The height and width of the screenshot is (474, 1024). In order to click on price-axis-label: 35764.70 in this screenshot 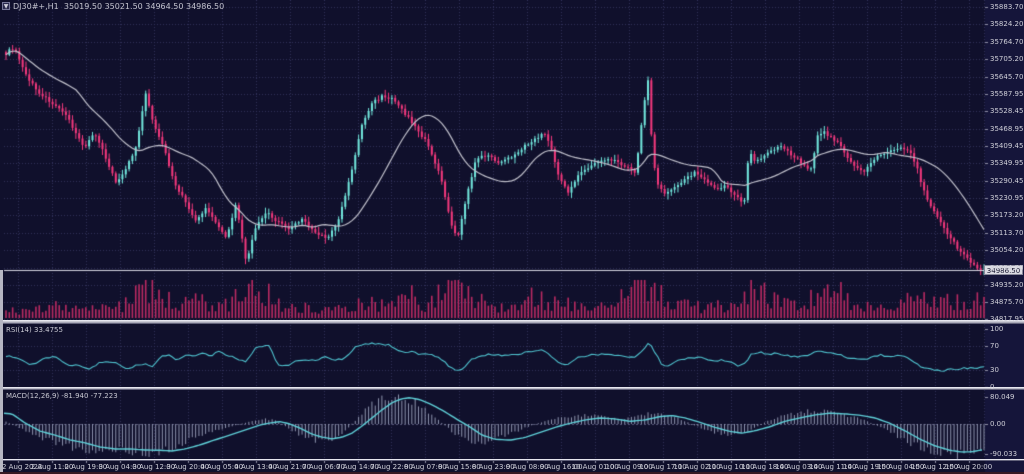, I will do `click(1007, 41)`.